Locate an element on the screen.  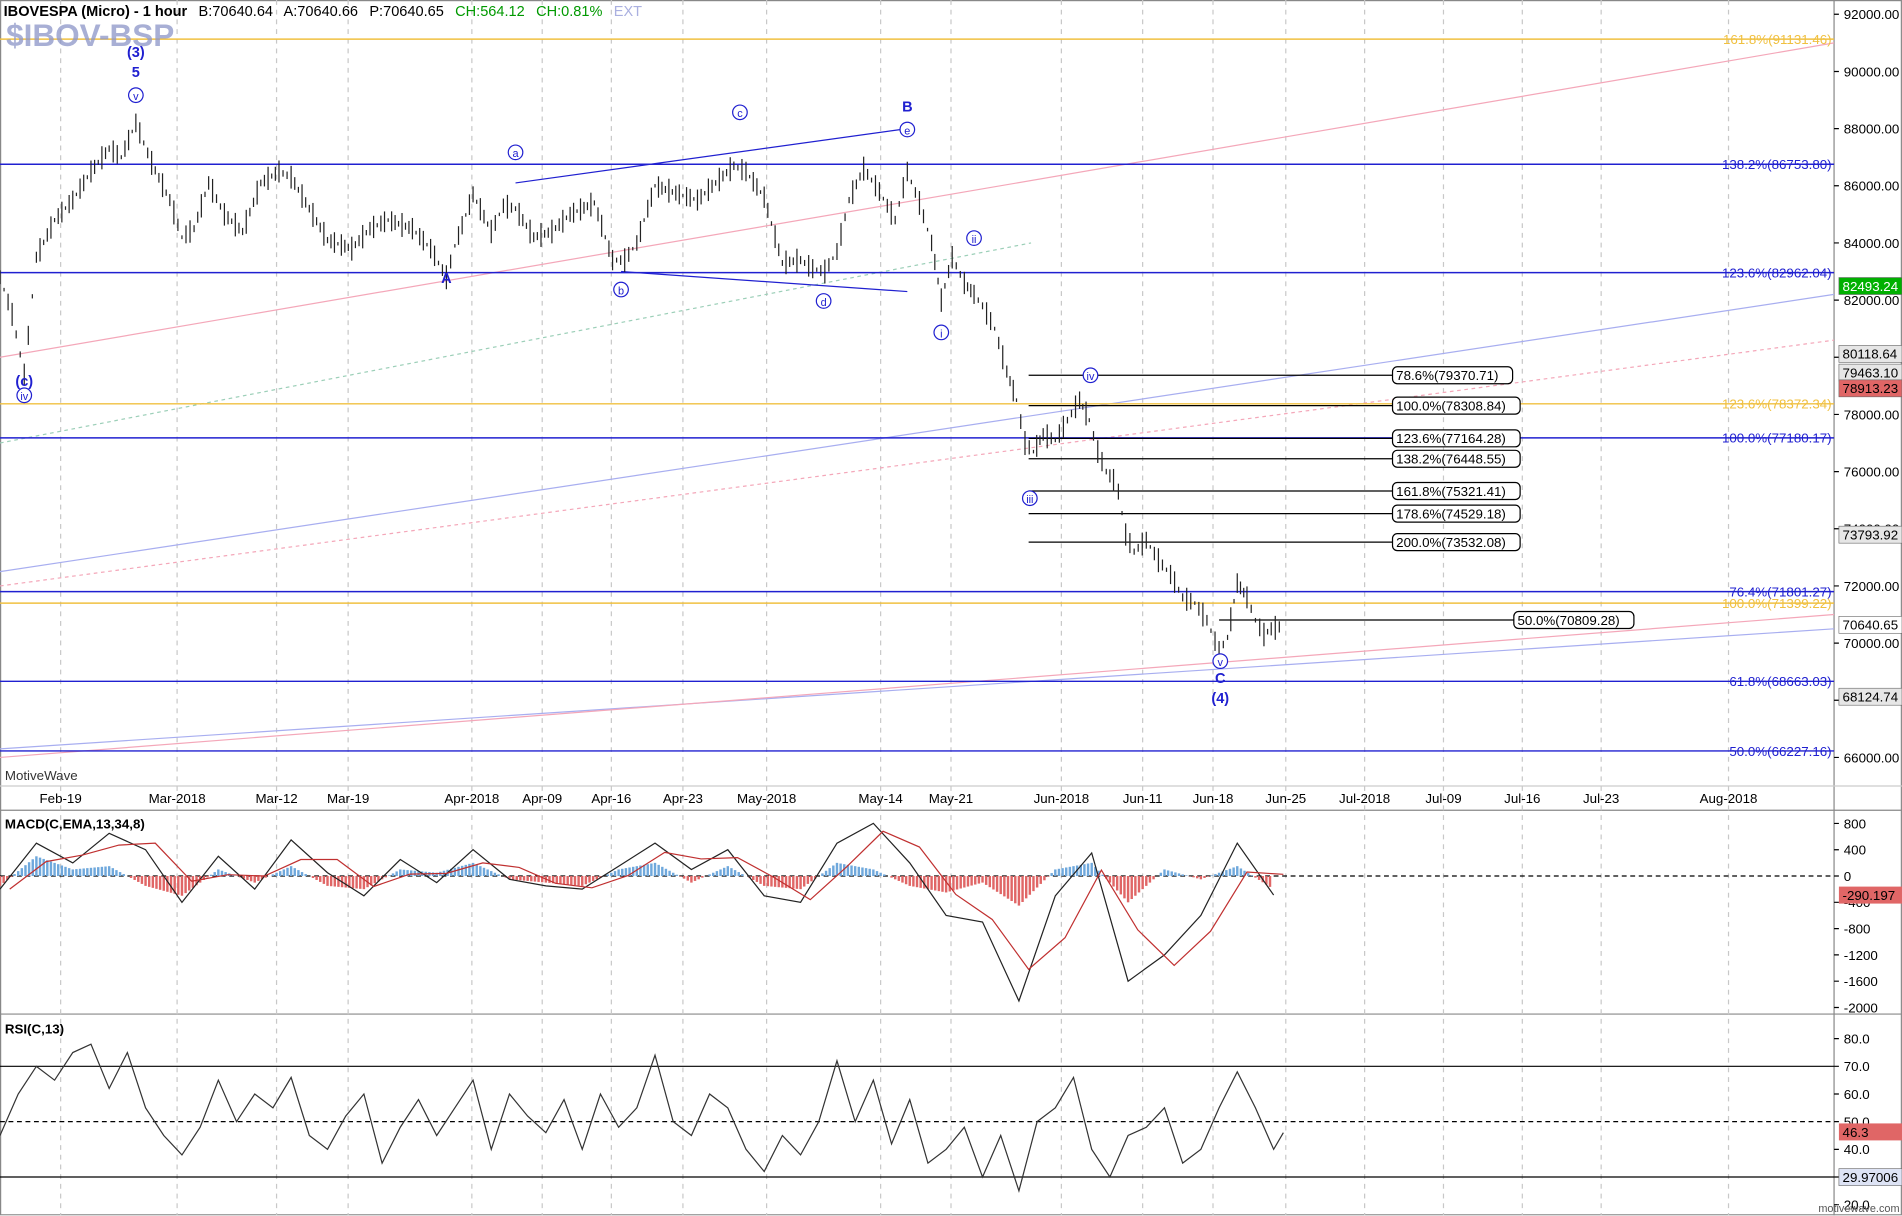
x-tick-label: Aug-2018 is located at coordinates (1729, 798).